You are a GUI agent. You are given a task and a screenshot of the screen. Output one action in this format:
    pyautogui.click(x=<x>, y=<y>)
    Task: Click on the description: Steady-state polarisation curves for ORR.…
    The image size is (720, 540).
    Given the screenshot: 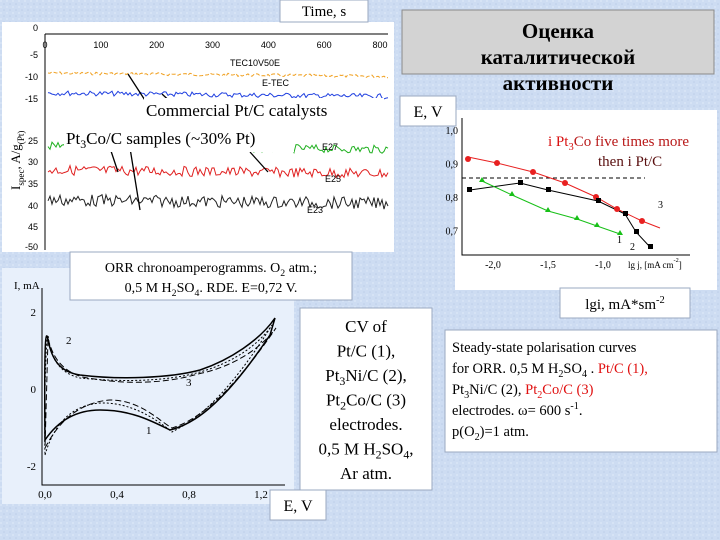 What is the action you would take?
    pyautogui.click(x=550, y=391)
    